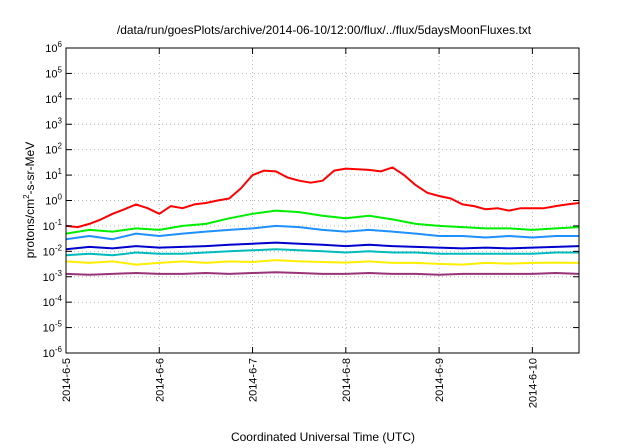  Describe the element at coordinates (254, 380) in the screenshot. I see `x-tick-label: 2014-6-7` at that location.